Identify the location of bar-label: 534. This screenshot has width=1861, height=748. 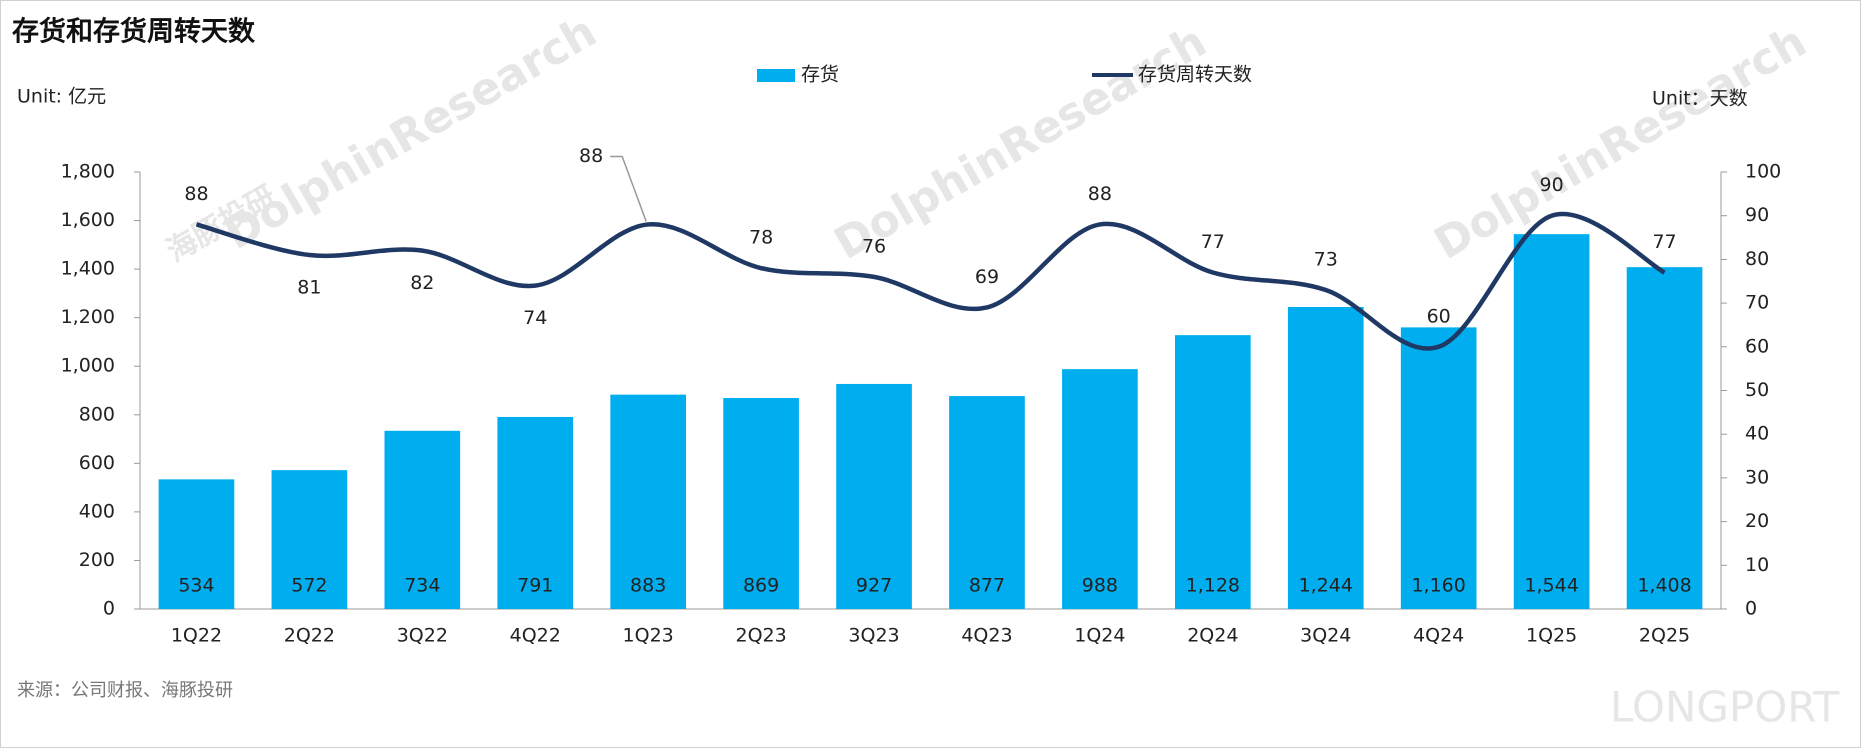
(196, 586).